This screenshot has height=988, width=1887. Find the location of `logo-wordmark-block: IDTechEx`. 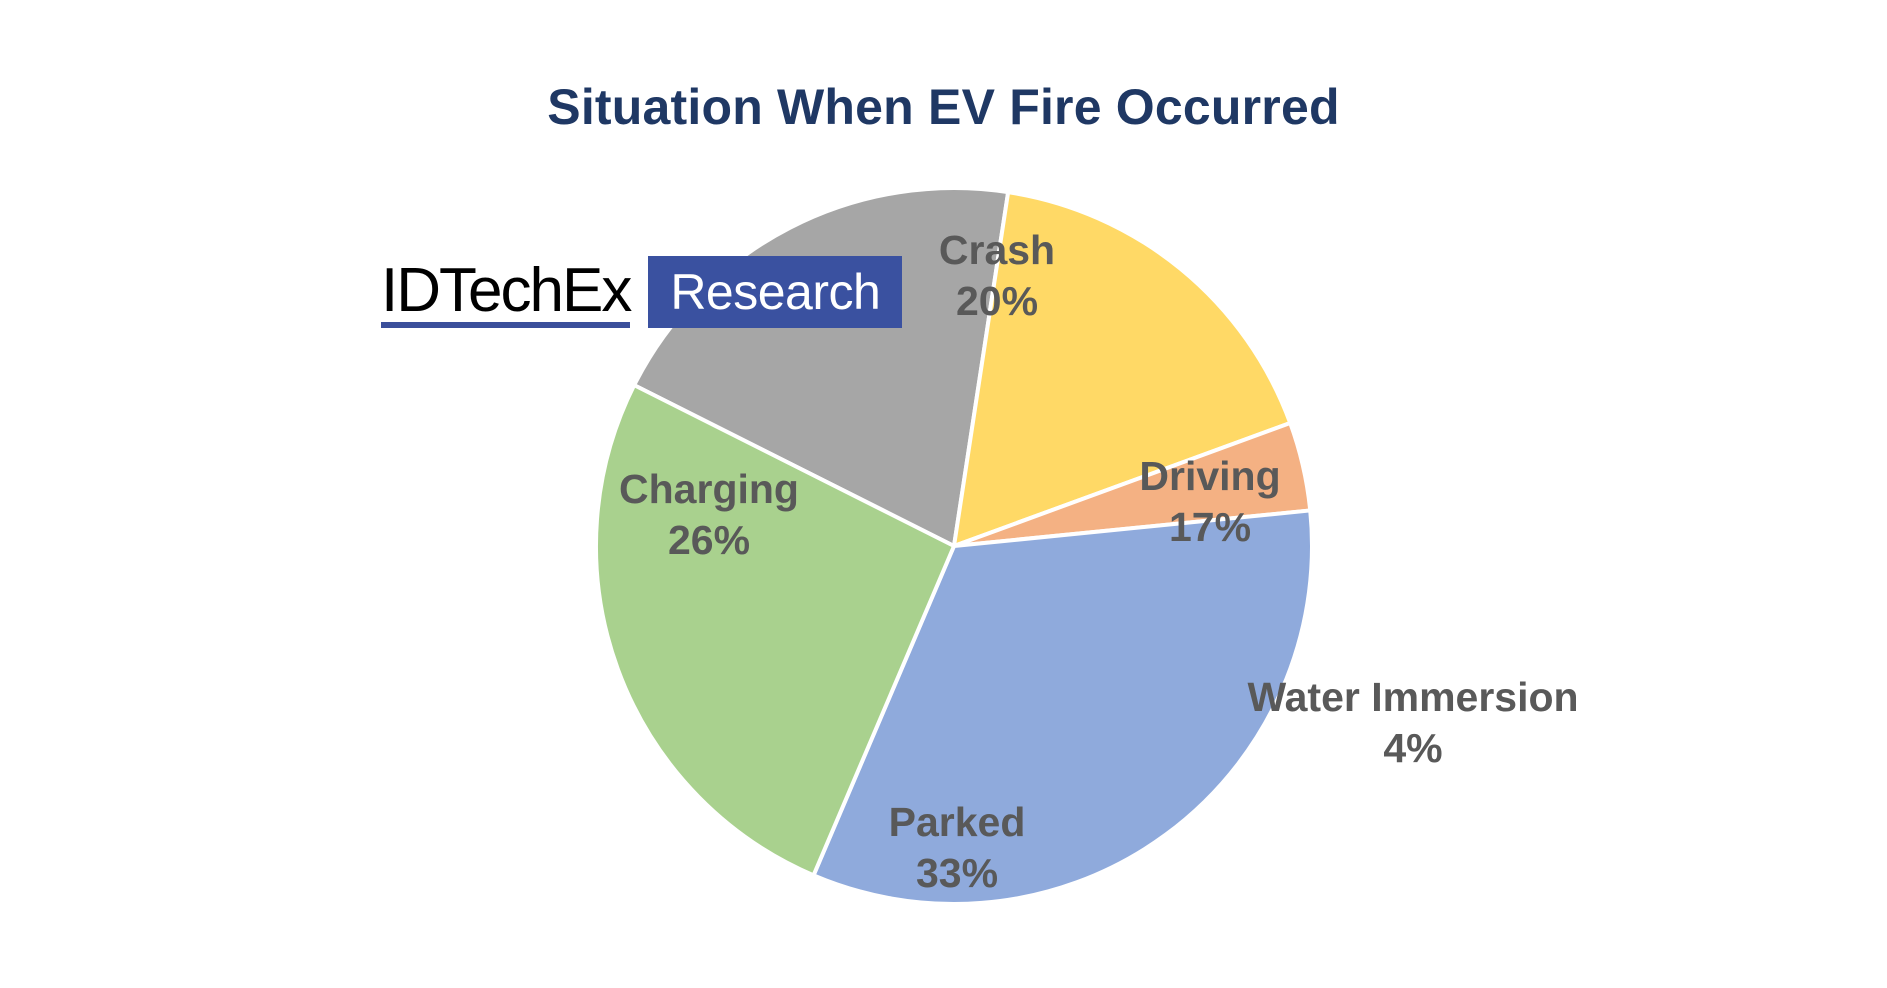

logo-wordmark-block: IDTechEx is located at coordinates (506, 292).